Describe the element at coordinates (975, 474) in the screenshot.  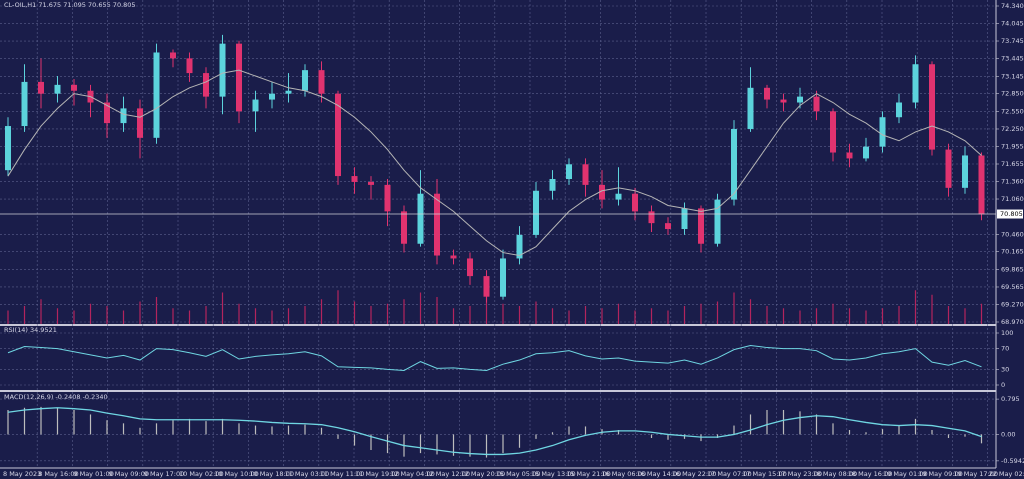
I see `x-tick-label: 19 May 17:00` at that location.